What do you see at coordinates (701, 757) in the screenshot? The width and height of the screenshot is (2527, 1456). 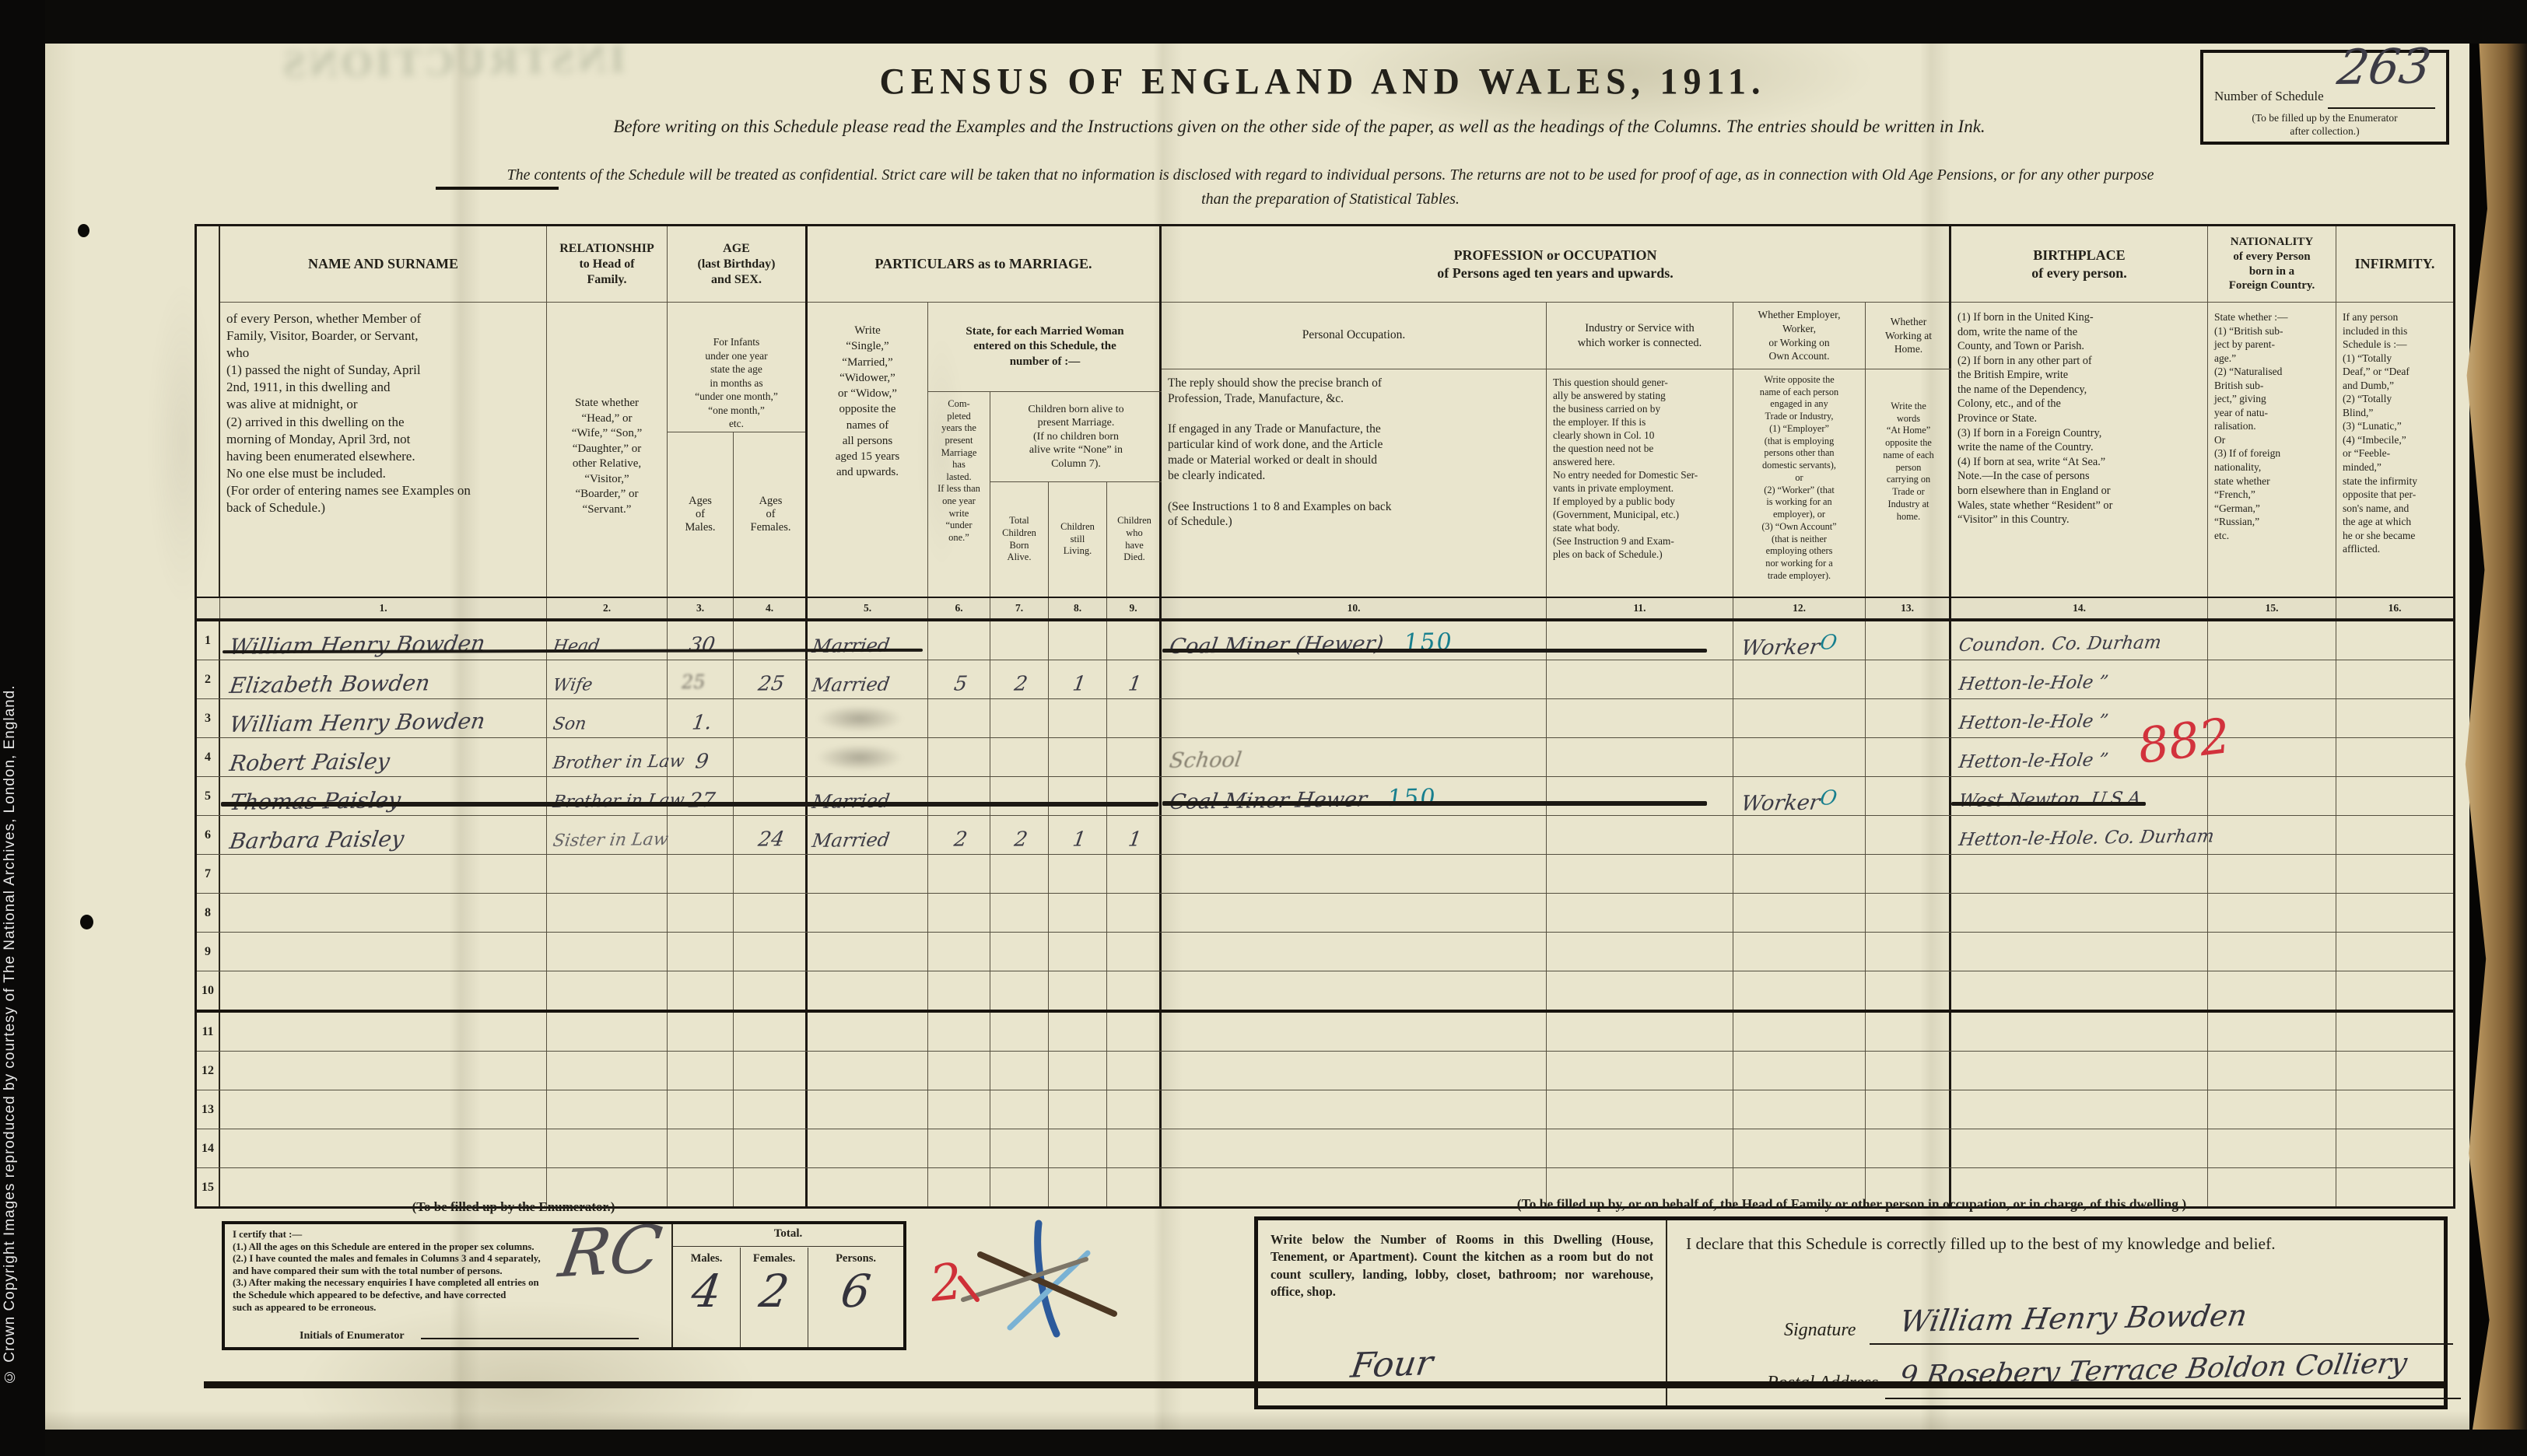 I see `cell-age_m: 9` at bounding box center [701, 757].